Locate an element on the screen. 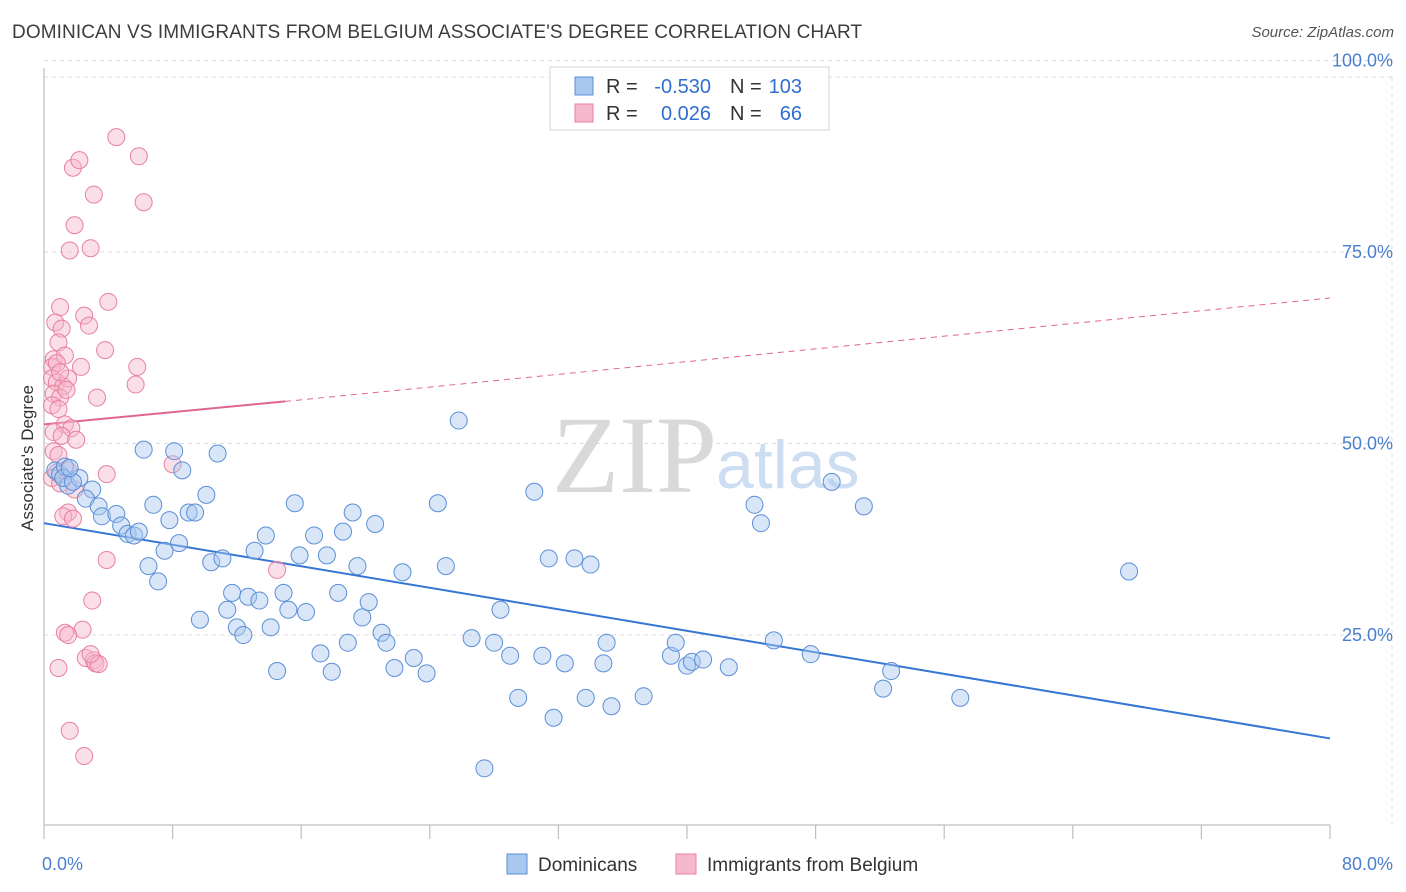 The height and width of the screenshot is (892, 1406). watermark-atlas: atlas is located at coordinates (788, 465).